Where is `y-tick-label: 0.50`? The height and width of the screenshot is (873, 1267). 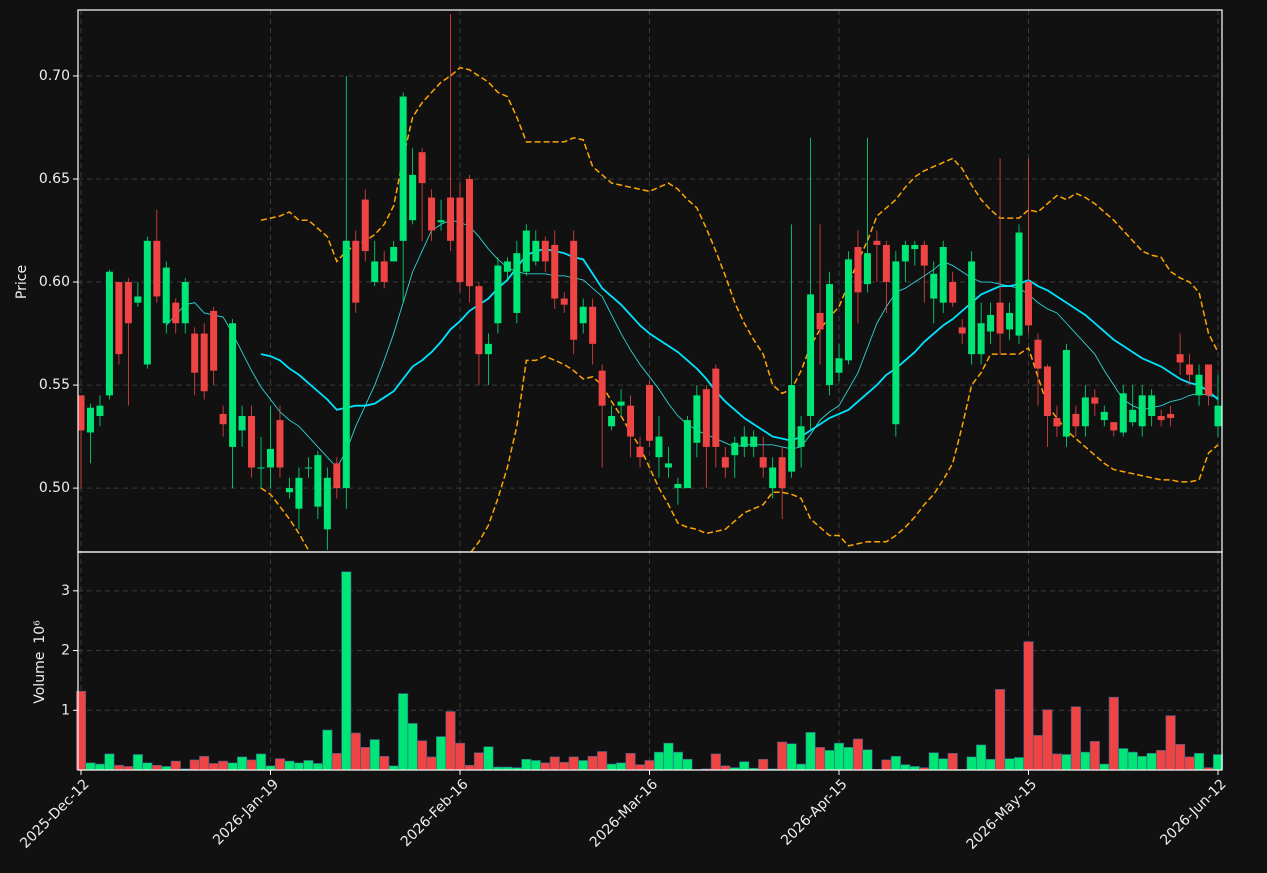 y-tick-label: 0.50 is located at coordinates (54, 488).